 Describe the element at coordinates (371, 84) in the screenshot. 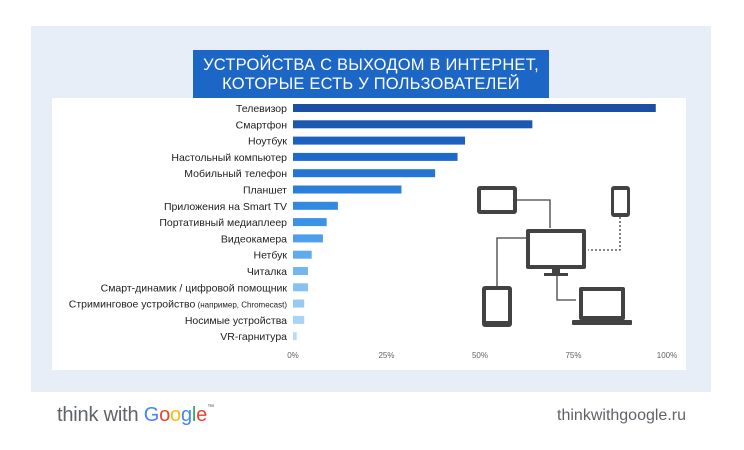

I see `chart-title-line-2: КОТОРЫЕ ЕСТЬ У ПОЛЬЗОВАТЕЛЕЙ` at that location.